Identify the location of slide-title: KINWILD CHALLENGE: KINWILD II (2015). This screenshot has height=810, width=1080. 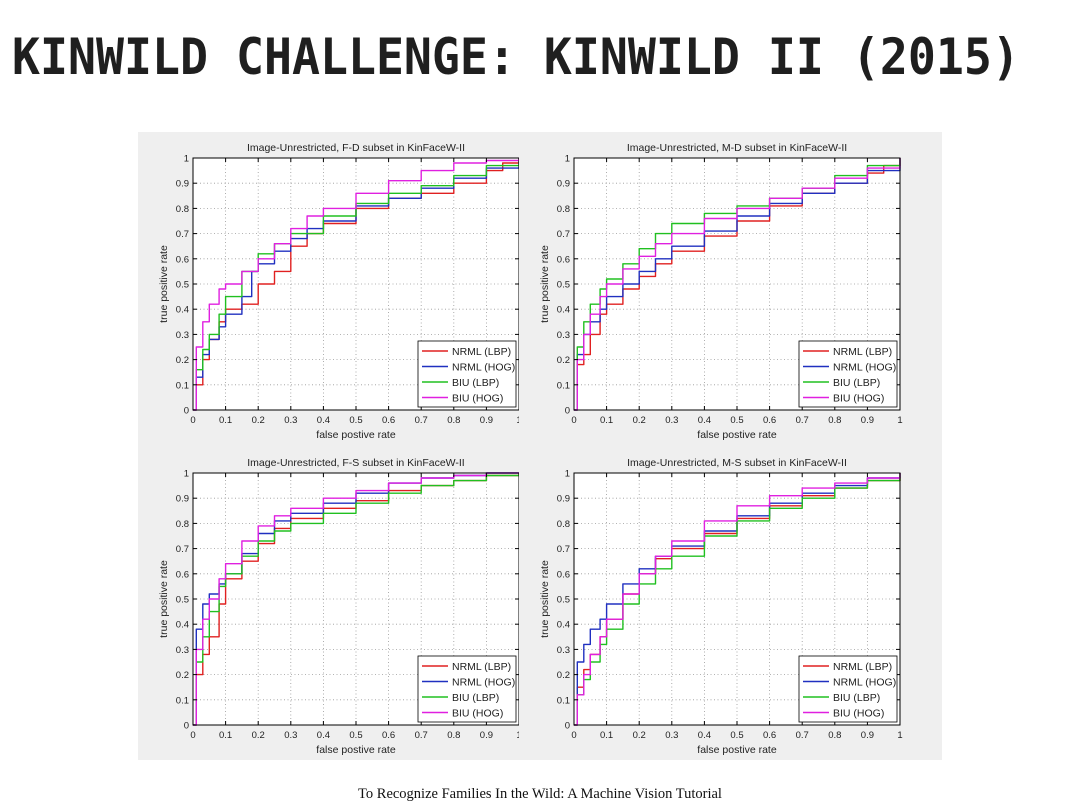
(516, 57).